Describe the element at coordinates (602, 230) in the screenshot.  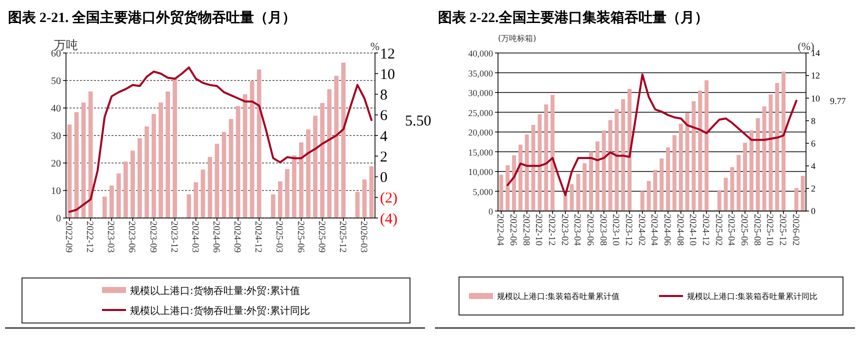
I see `x-tick-label: 2023-08` at that location.